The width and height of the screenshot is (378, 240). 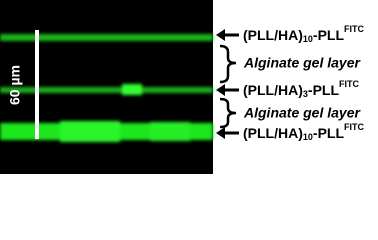 What do you see at coordinates (15, 85) in the screenshot?
I see `scale-bar-label: 60 µm` at bounding box center [15, 85].